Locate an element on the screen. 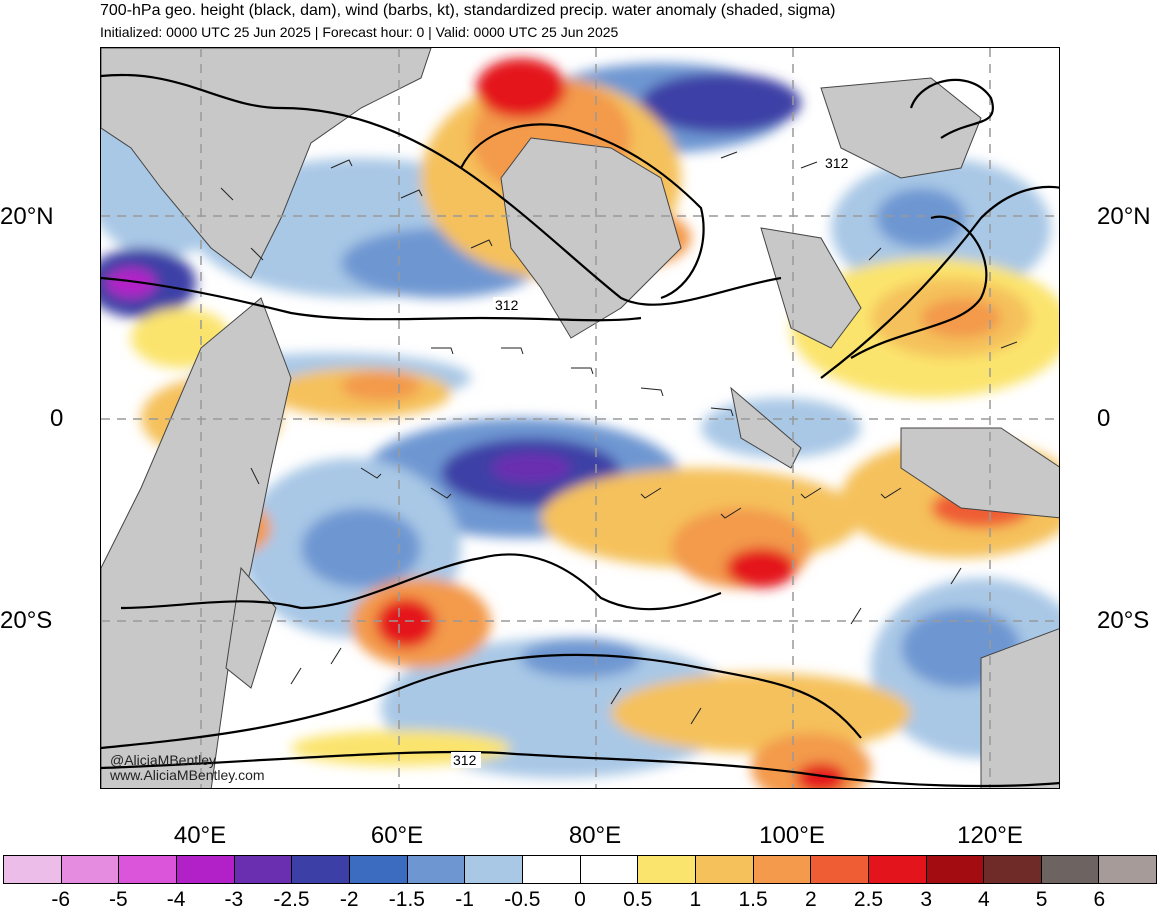 Image resolution: width=1160 pixels, height=912 pixels. lon-label-120e: 120°E is located at coordinates (990, 835).